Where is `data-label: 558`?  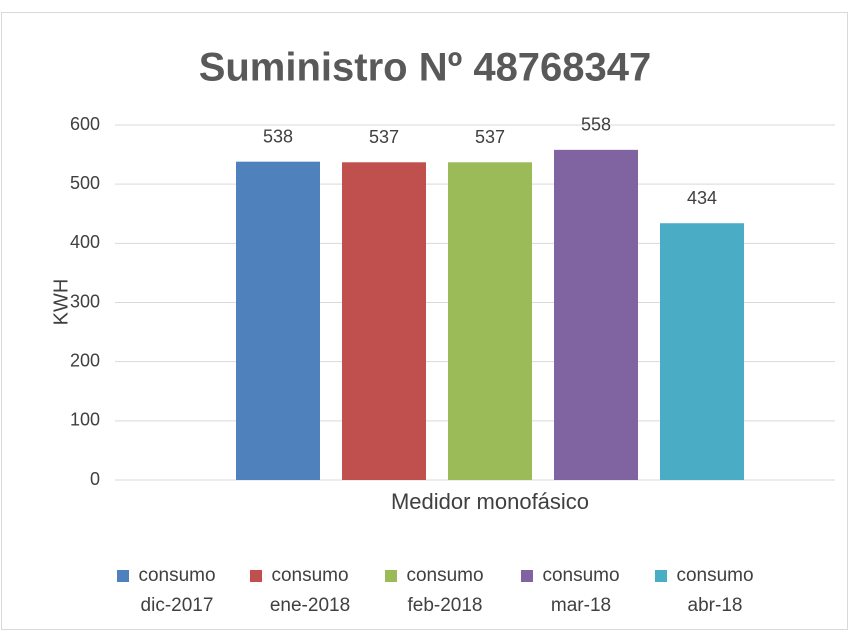
data-label: 558 is located at coordinates (596, 125).